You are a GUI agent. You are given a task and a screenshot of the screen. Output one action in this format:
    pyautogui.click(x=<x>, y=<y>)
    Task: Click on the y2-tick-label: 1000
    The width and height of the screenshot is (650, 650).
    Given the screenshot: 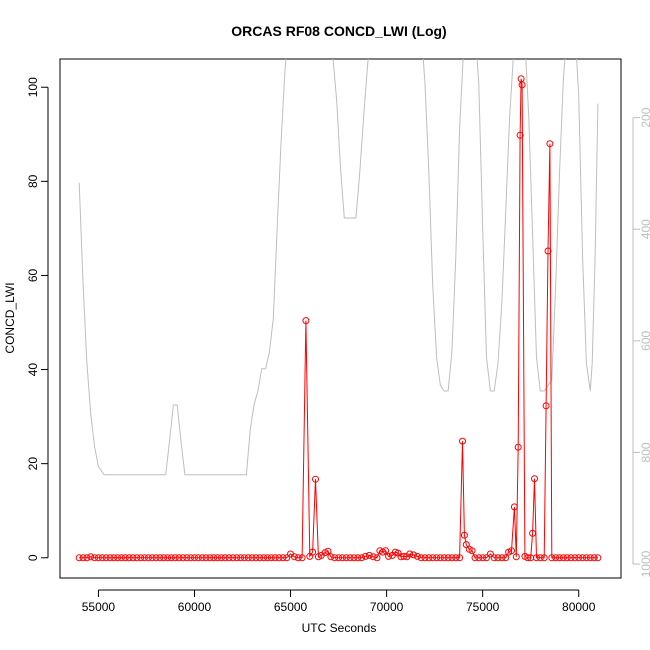 What is the action you would take?
    pyautogui.click(x=644, y=563)
    